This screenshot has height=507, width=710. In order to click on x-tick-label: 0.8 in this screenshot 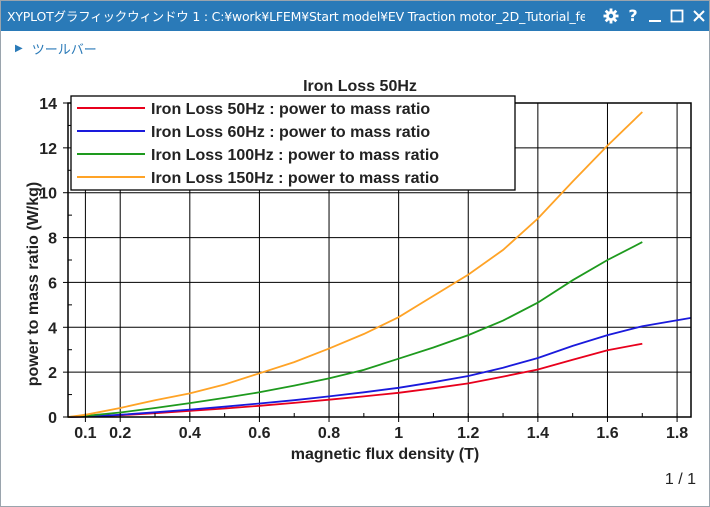, I will do `click(329, 433)`.